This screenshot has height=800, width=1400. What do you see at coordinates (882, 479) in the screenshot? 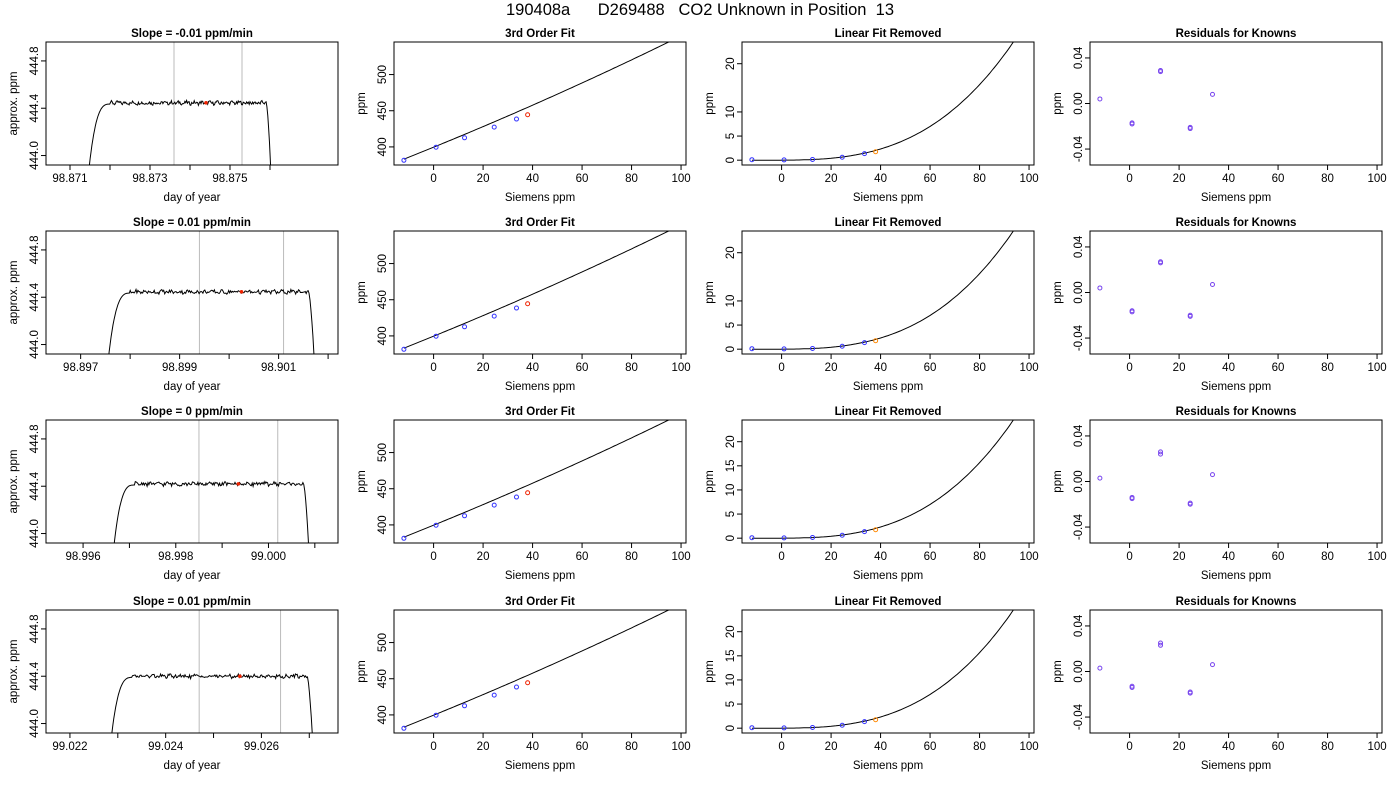
I see `residual-curve` at bounding box center [882, 479].